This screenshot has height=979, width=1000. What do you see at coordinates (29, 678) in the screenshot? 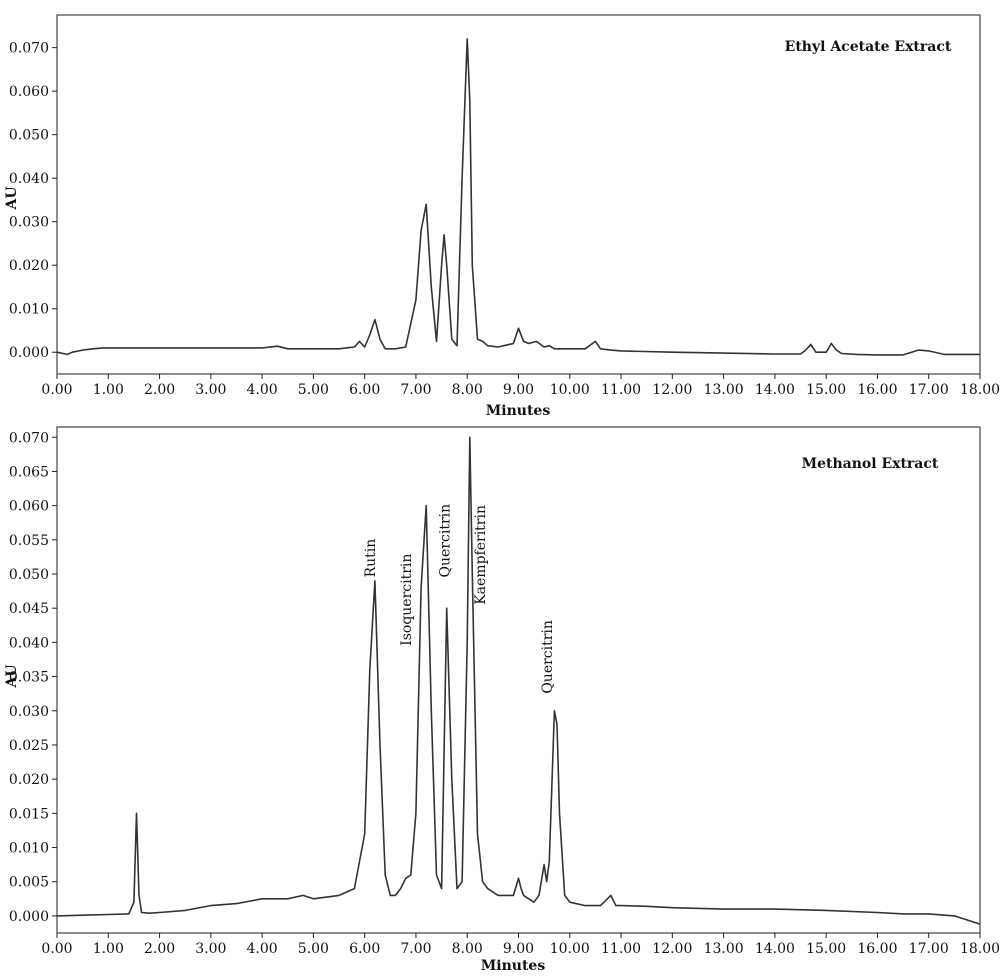
I see `y-tick-label: 0.035` at bounding box center [29, 678].